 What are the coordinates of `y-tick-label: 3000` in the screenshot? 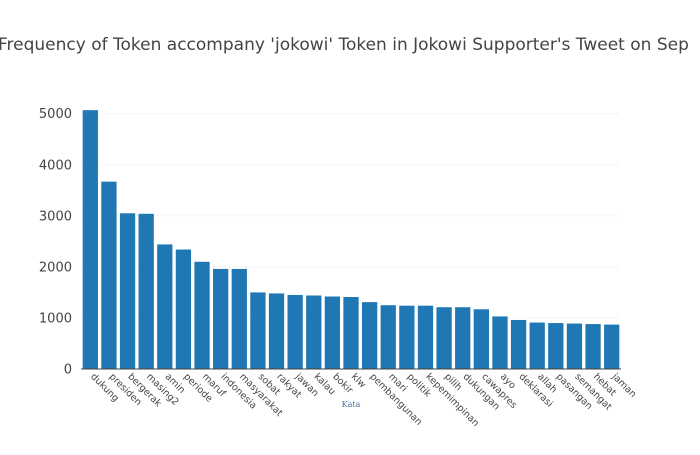 It's located at (55, 216).